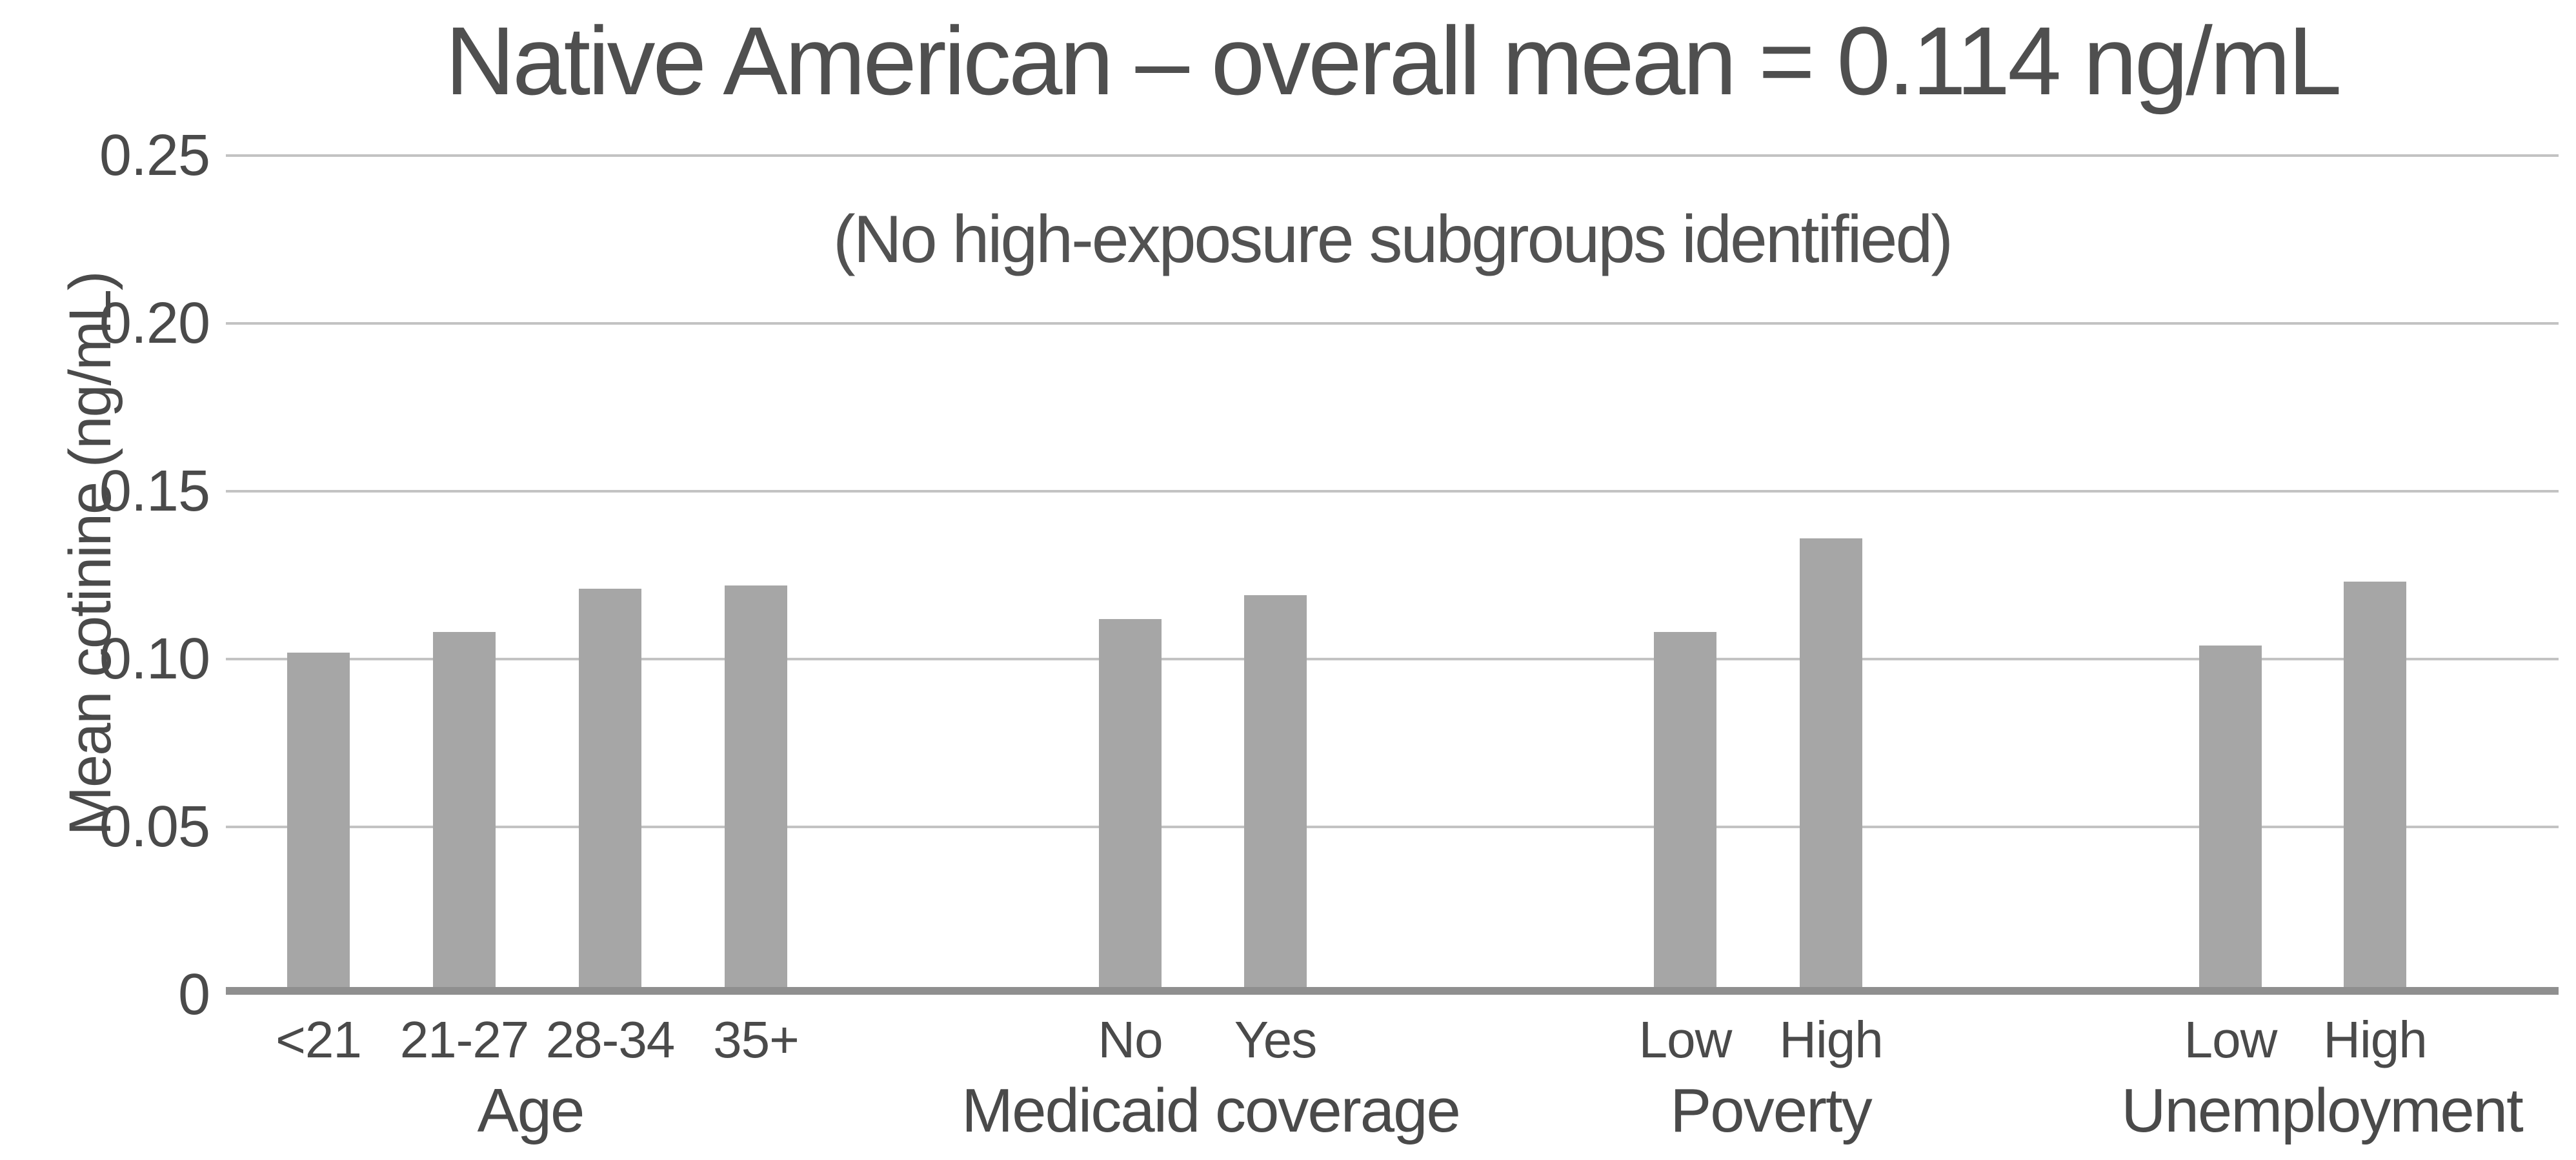 The width and height of the screenshot is (2576, 1160). I want to click on bar-age-35+, so click(756, 786).